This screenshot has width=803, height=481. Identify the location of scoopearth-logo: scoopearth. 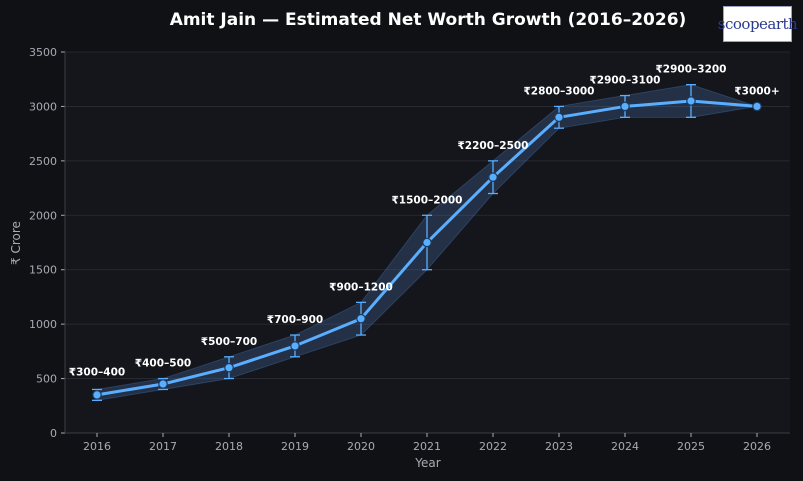
(758, 24).